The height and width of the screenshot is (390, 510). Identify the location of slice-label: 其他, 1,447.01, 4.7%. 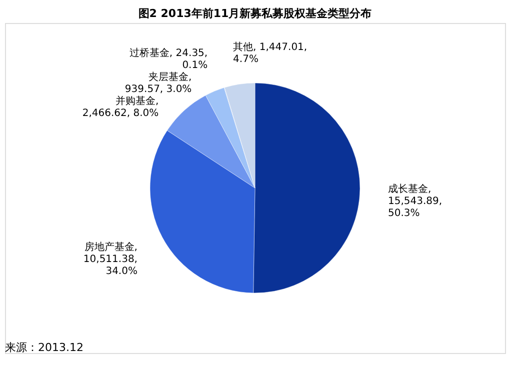
(270, 53).